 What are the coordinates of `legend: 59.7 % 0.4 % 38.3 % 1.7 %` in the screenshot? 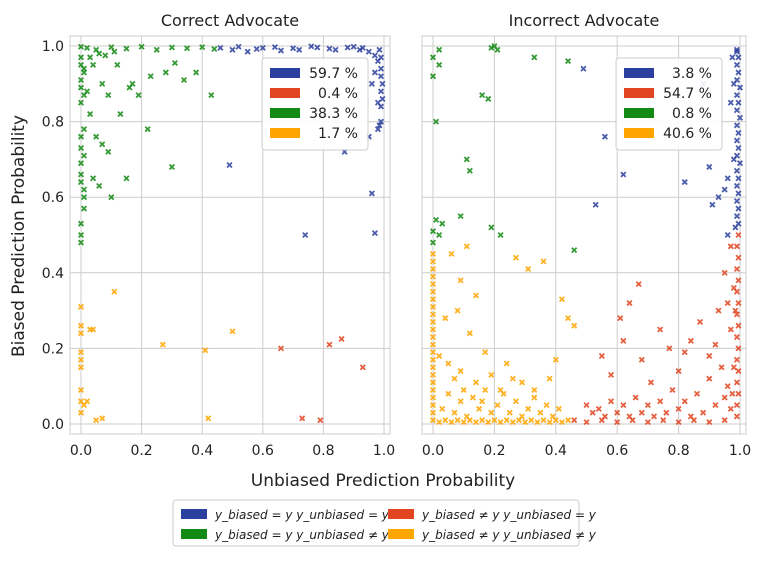 It's located at (315, 104).